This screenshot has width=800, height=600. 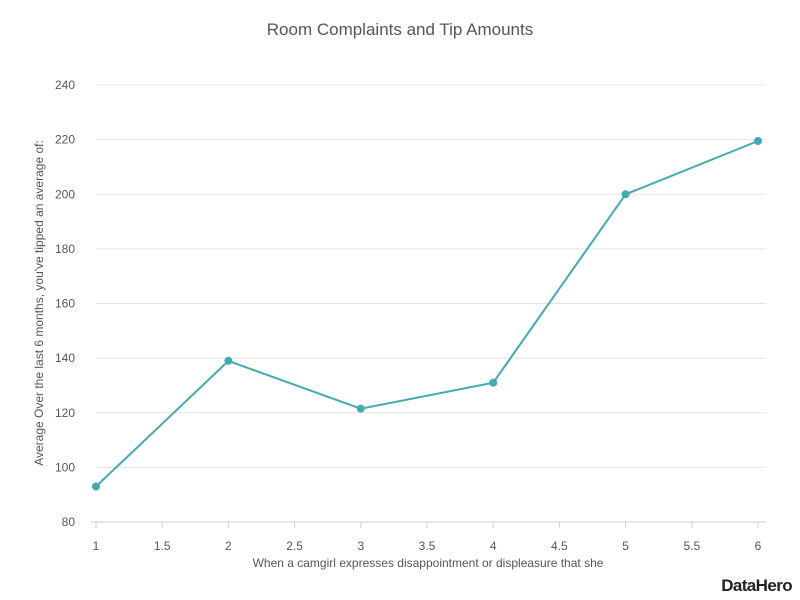 What do you see at coordinates (65, 467) in the screenshot?
I see `y-tick-label: 100` at bounding box center [65, 467].